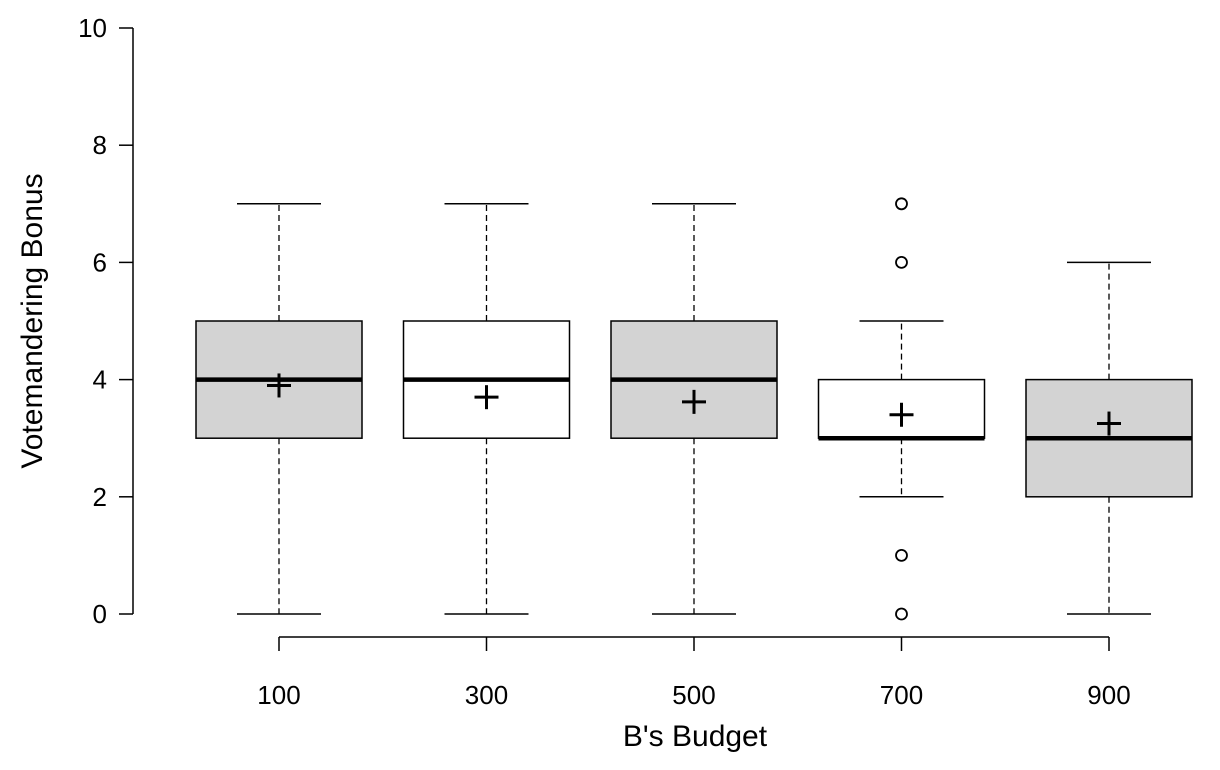  Describe the element at coordinates (486, 695) in the screenshot. I see `x-tick-label: 300` at that location.